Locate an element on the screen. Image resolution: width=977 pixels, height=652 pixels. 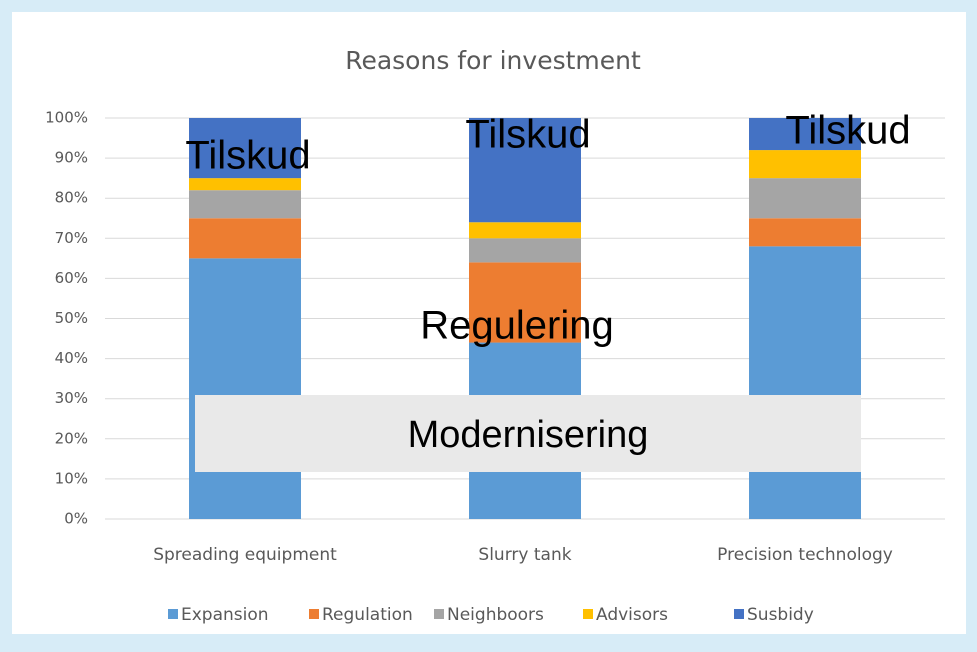
y-tick-label: 100% is located at coordinates (66, 118).